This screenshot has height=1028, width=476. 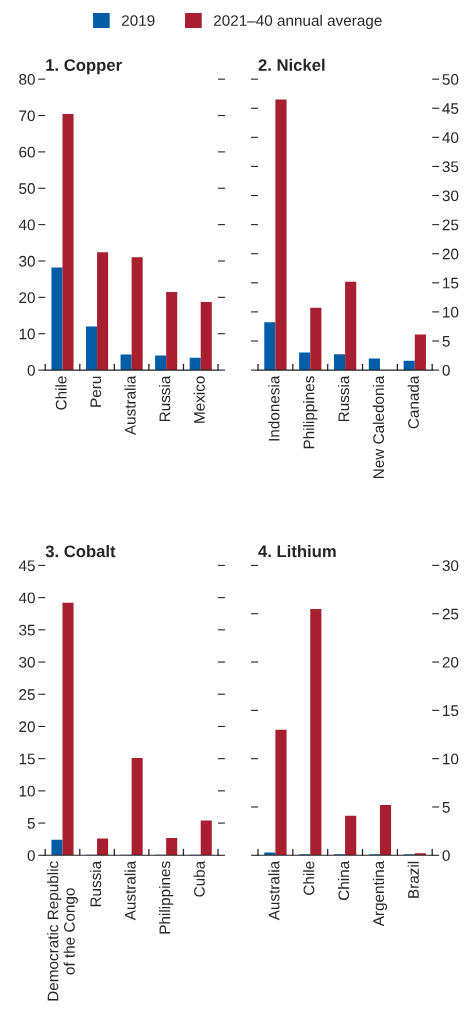 What do you see at coordinates (343, 880) in the screenshot?
I see `x-tick-label: China` at bounding box center [343, 880].